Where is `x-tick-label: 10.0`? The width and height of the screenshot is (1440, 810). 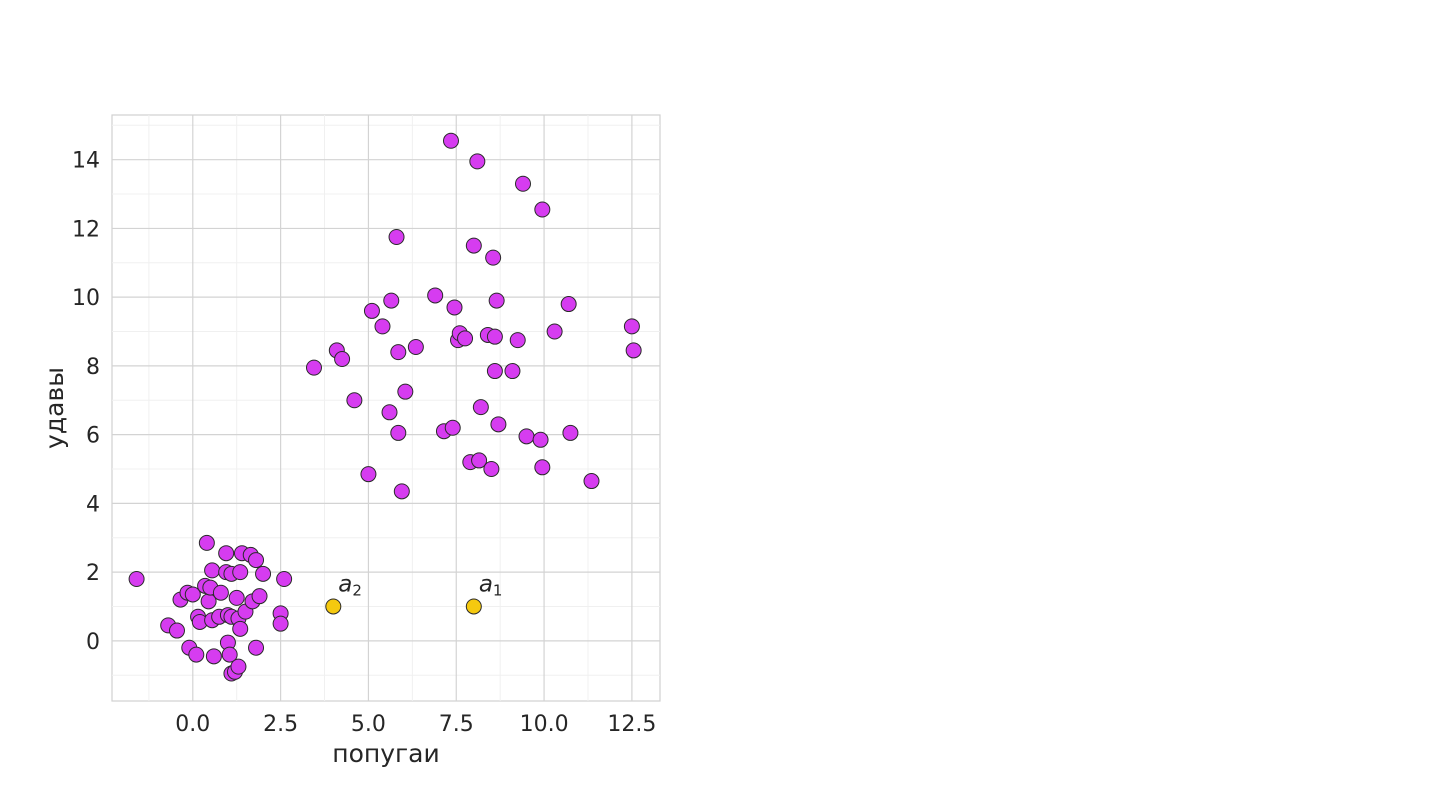
x-tick-label: 10.0 is located at coordinates (544, 724).